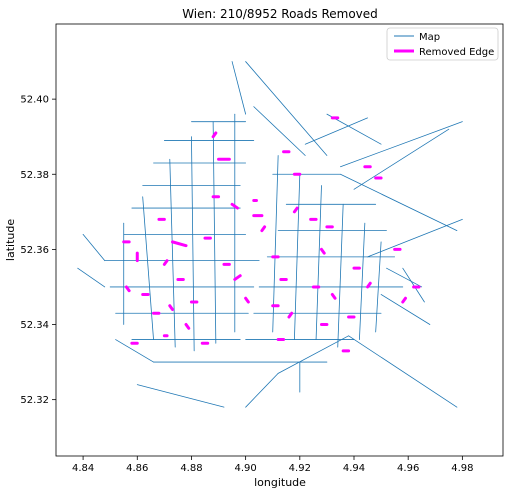  I want to click on legend-map-label: Map, so click(429, 37).